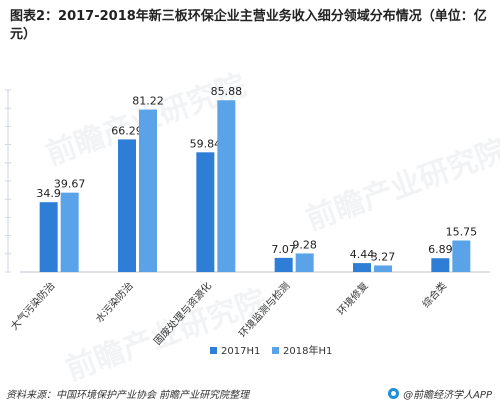 This screenshot has width=500, height=405. What do you see at coordinates (206, 143) in the screenshot?
I see `data-label: 59.84` at bounding box center [206, 143].